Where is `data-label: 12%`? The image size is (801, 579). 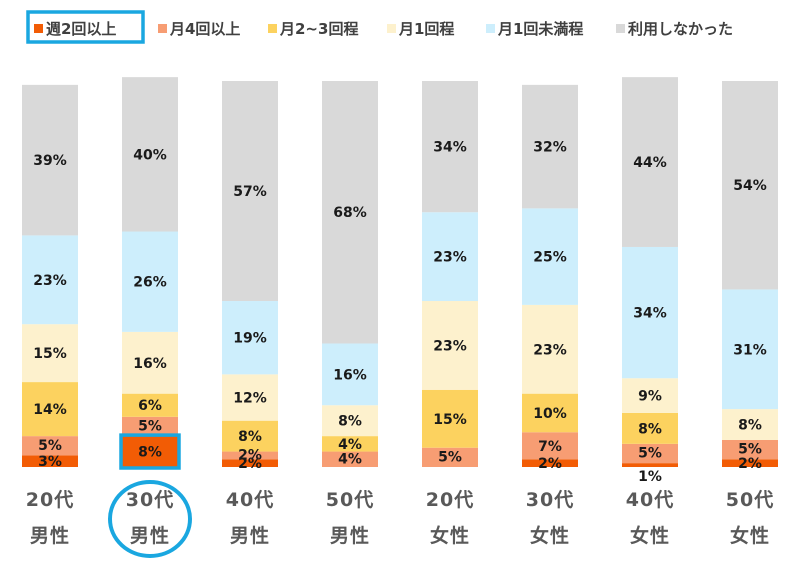 data-label: 12% is located at coordinates (250, 399).